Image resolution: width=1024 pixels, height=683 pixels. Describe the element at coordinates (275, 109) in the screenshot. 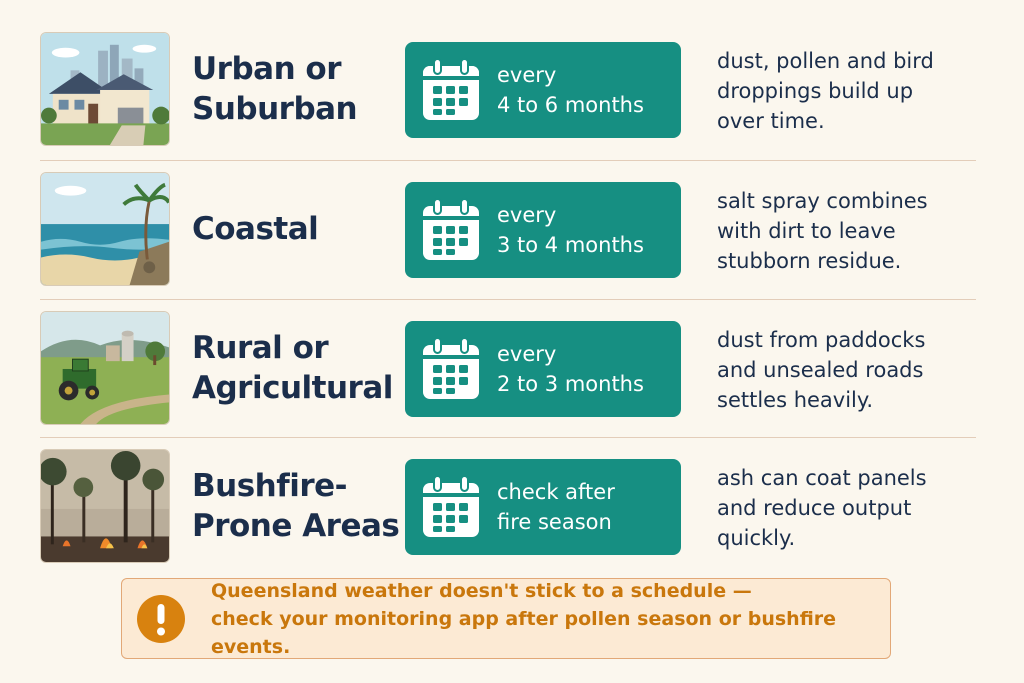

I see `environment-name-line2: Suburban` at that location.